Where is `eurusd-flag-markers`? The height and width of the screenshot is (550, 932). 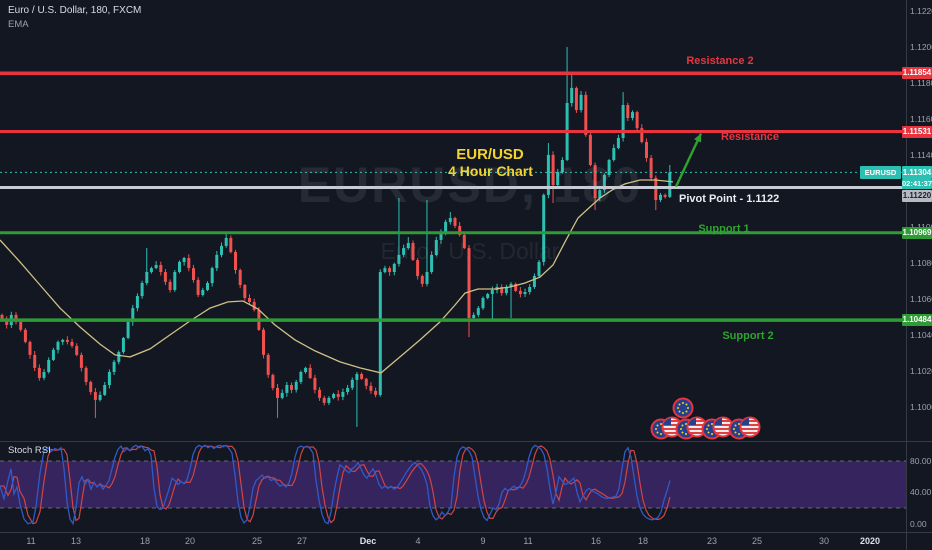 eurusd-flag-markers is located at coordinates (705, 418).